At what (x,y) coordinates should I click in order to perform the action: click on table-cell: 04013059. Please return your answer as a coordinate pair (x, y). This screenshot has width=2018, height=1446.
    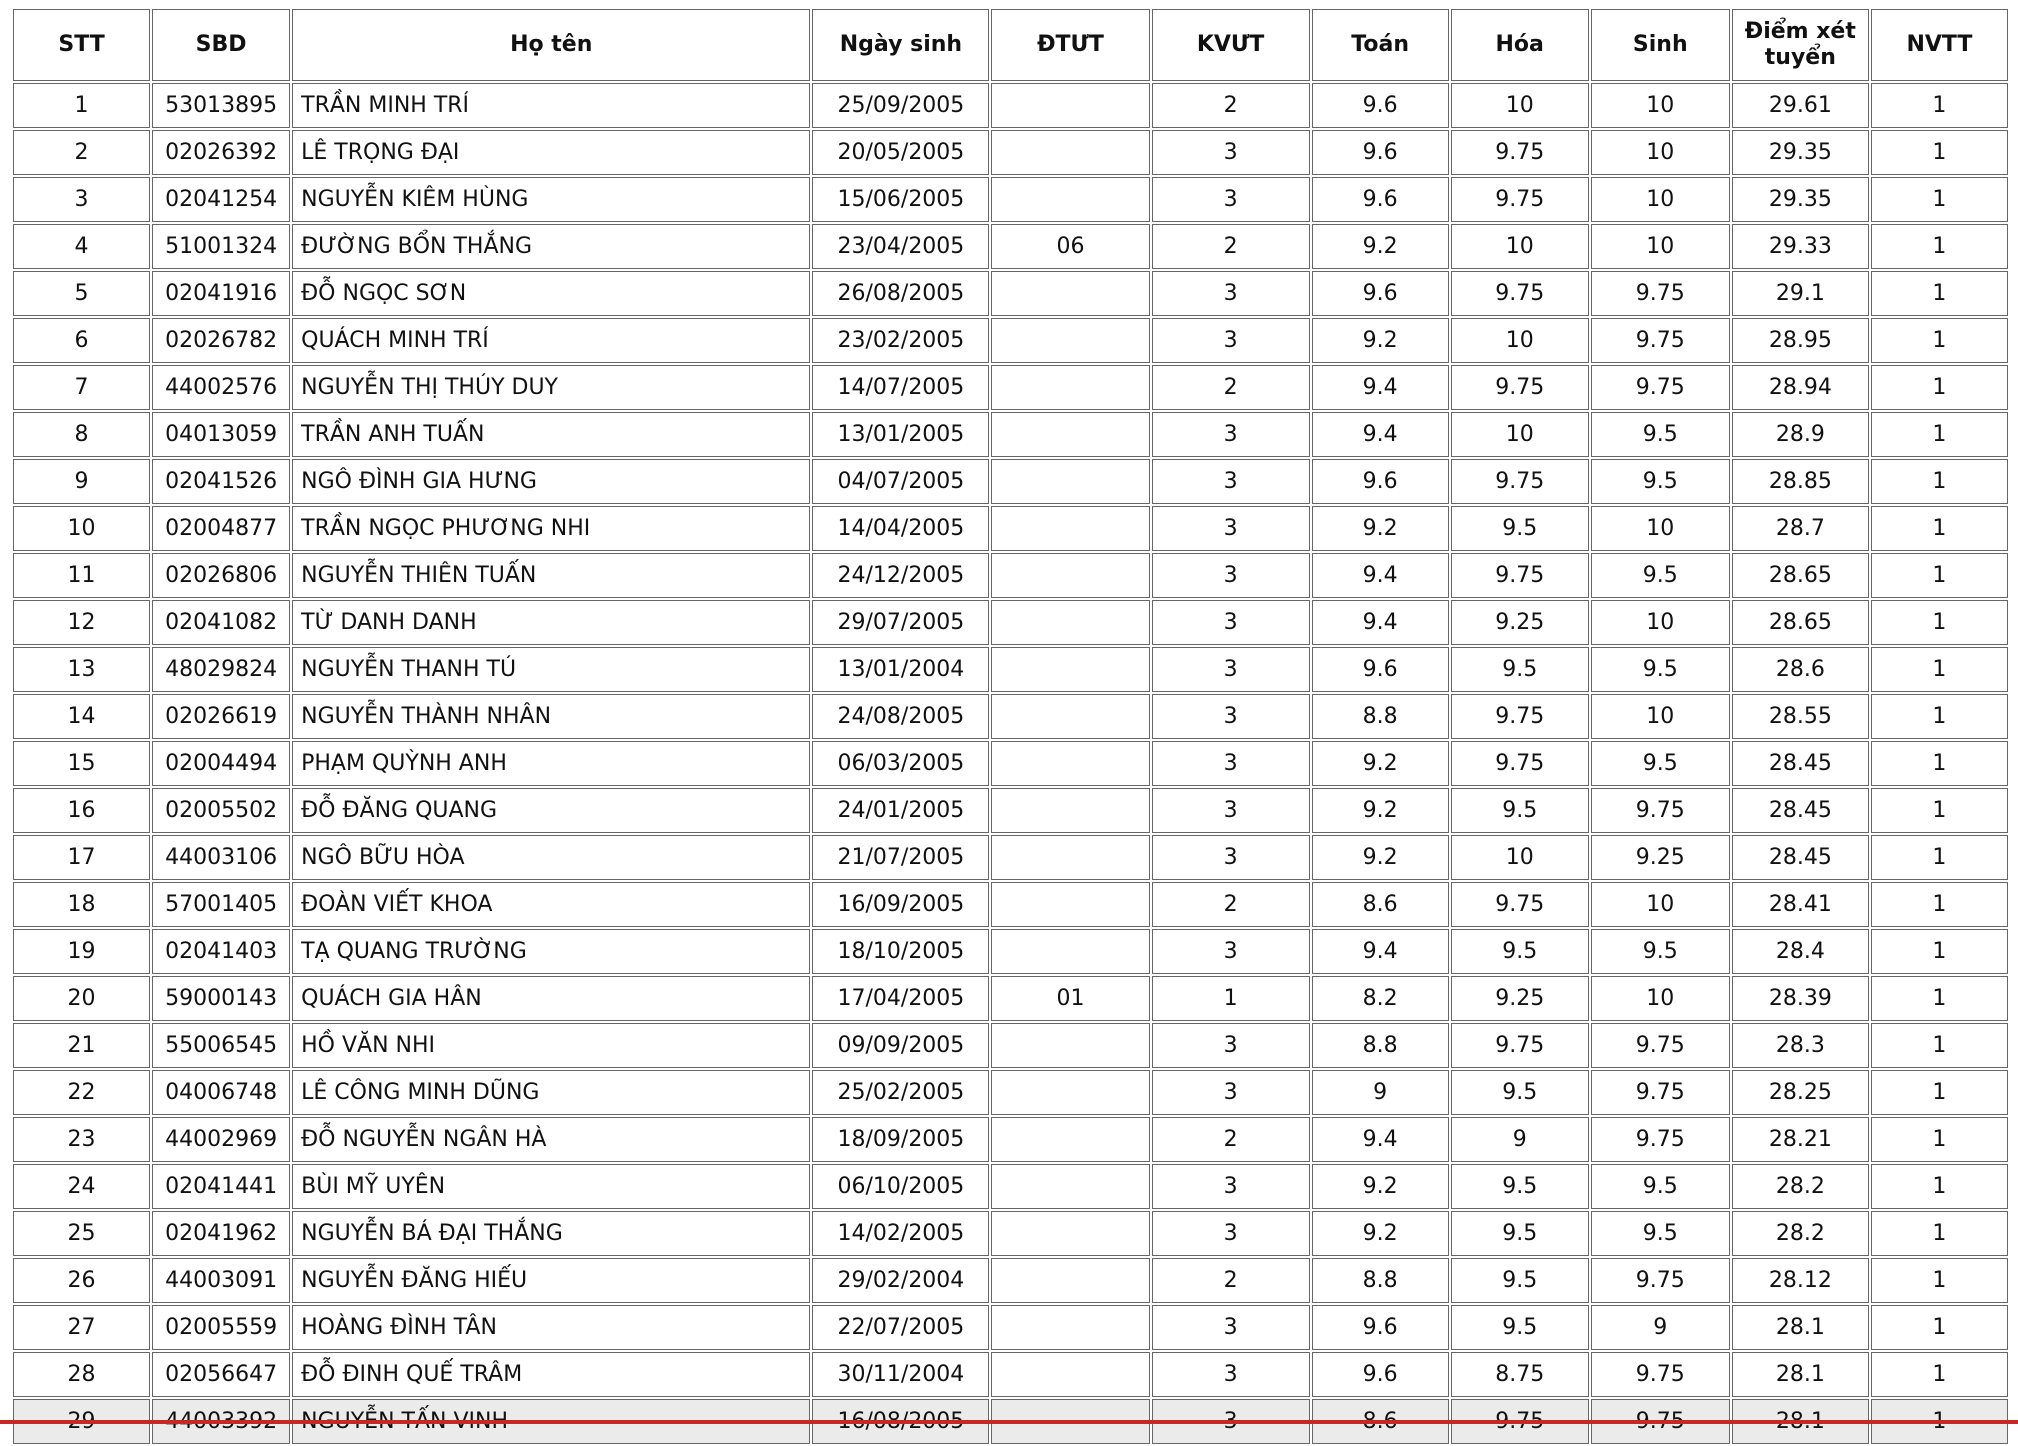
    Looking at the image, I should click on (221, 434).